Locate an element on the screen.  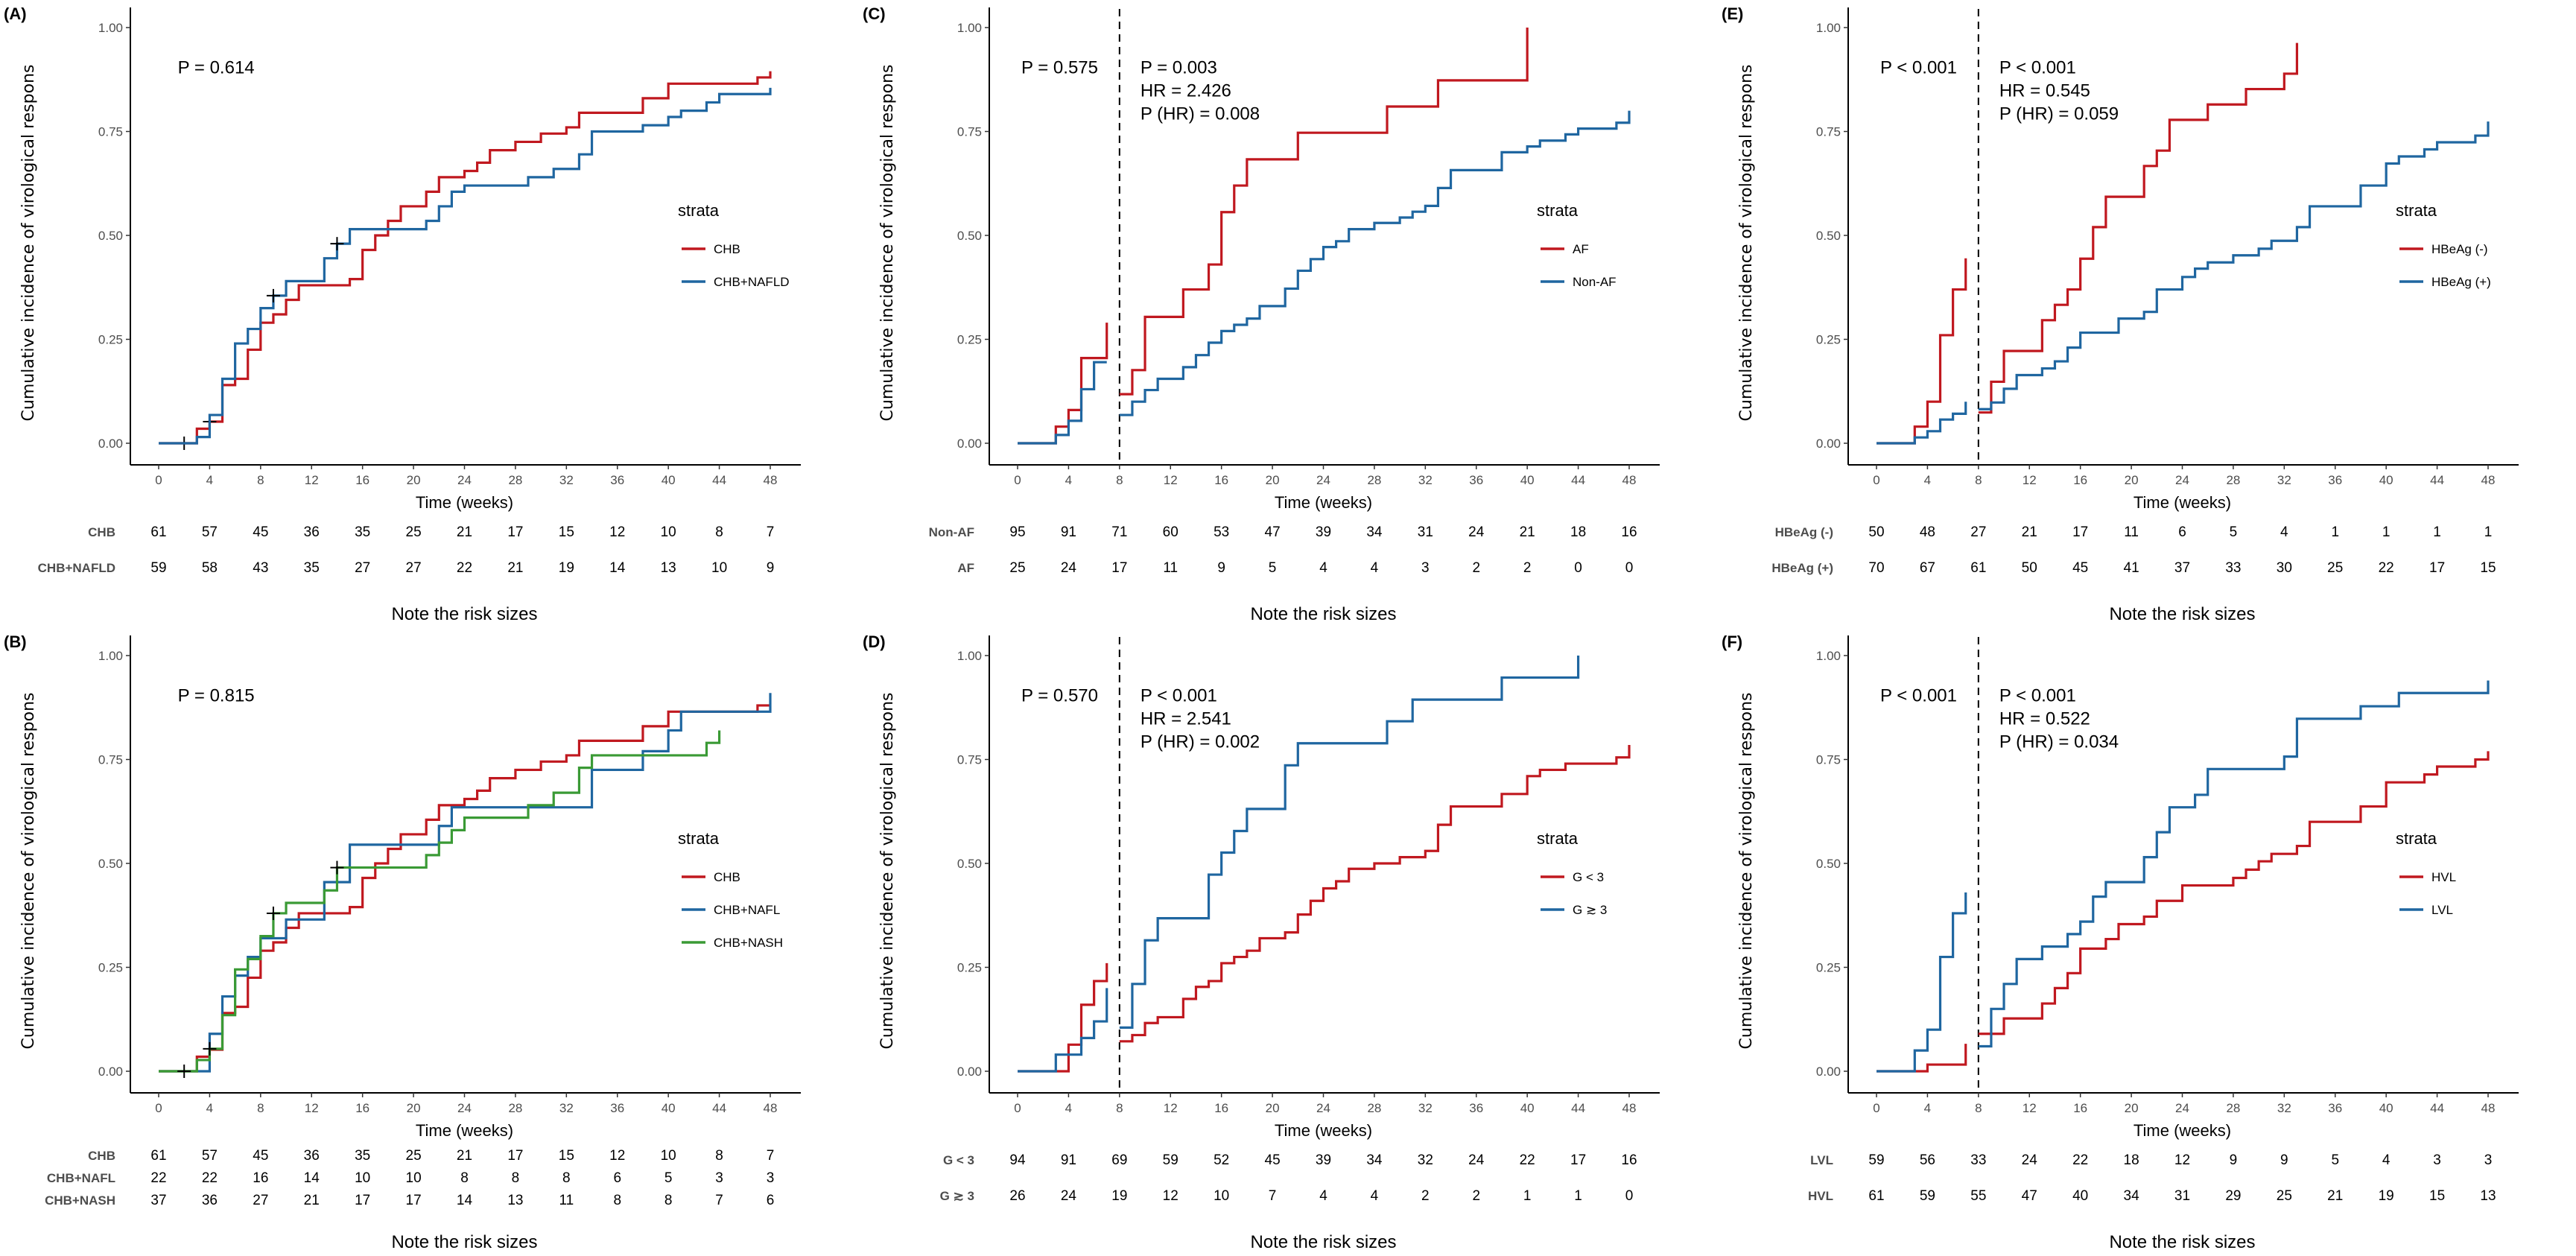
legend-label: AF is located at coordinates (1581, 249).